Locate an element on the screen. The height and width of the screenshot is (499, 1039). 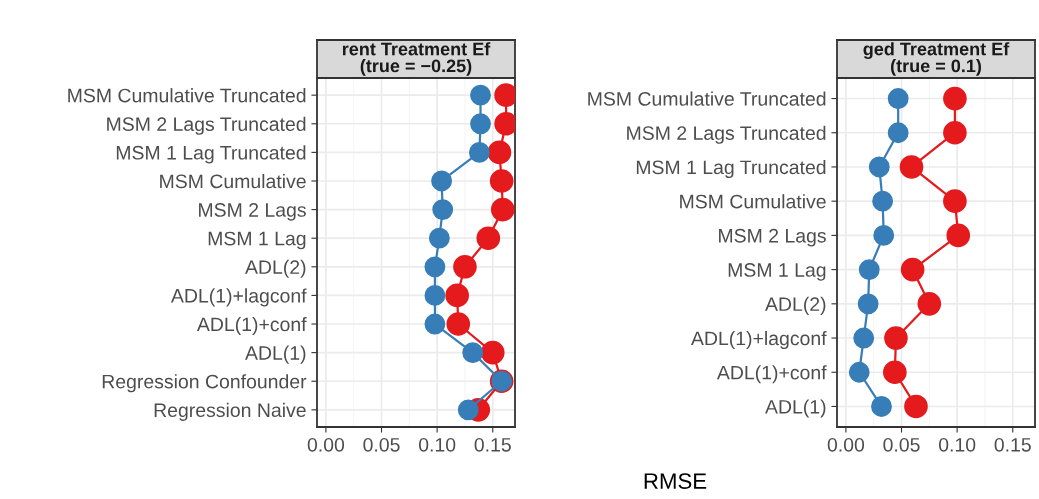
chart-title: ged Treatment Ef (true = 0.1) is located at coordinates (936, 59).